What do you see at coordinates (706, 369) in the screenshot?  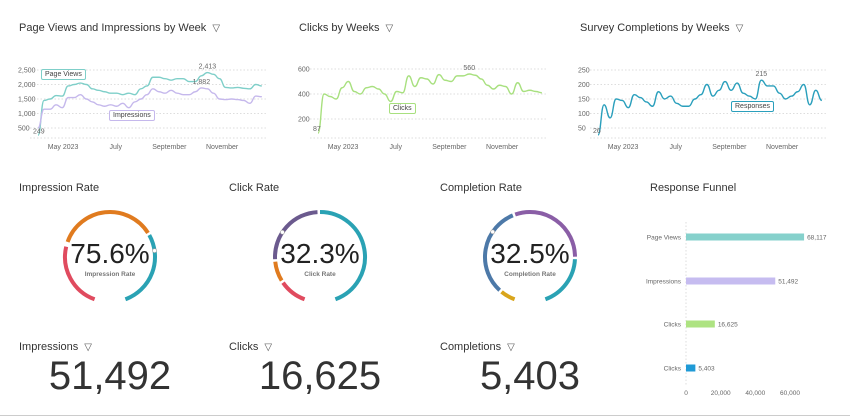 I see `funnel-value-label: 5,403` at bounding box center [706, 369].